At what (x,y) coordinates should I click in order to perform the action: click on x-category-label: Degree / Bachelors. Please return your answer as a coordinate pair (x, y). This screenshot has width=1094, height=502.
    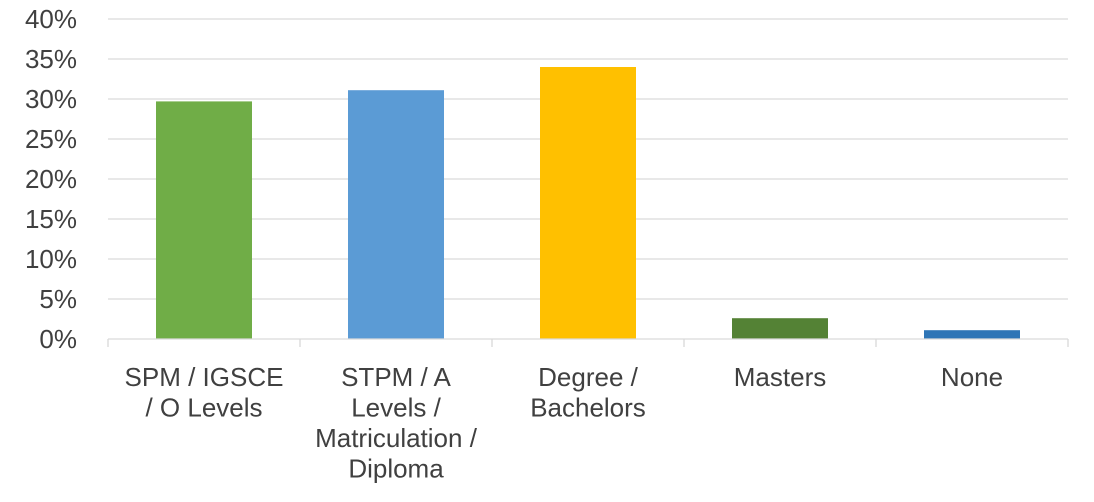
    Looking at the image, I should click on (588, 392).